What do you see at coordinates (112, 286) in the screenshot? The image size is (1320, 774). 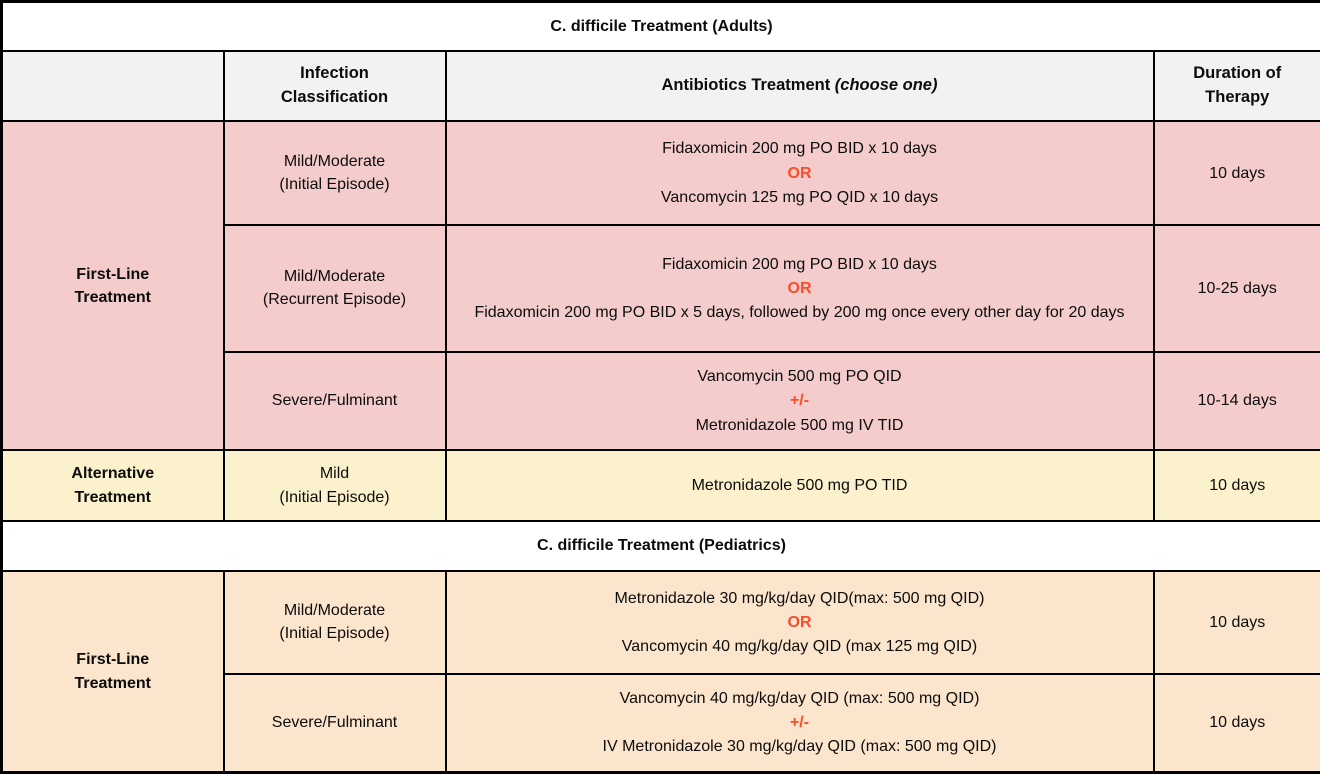 I see `adults-first-line-label: First-Line Treatment` at bounding box center [112, 286].